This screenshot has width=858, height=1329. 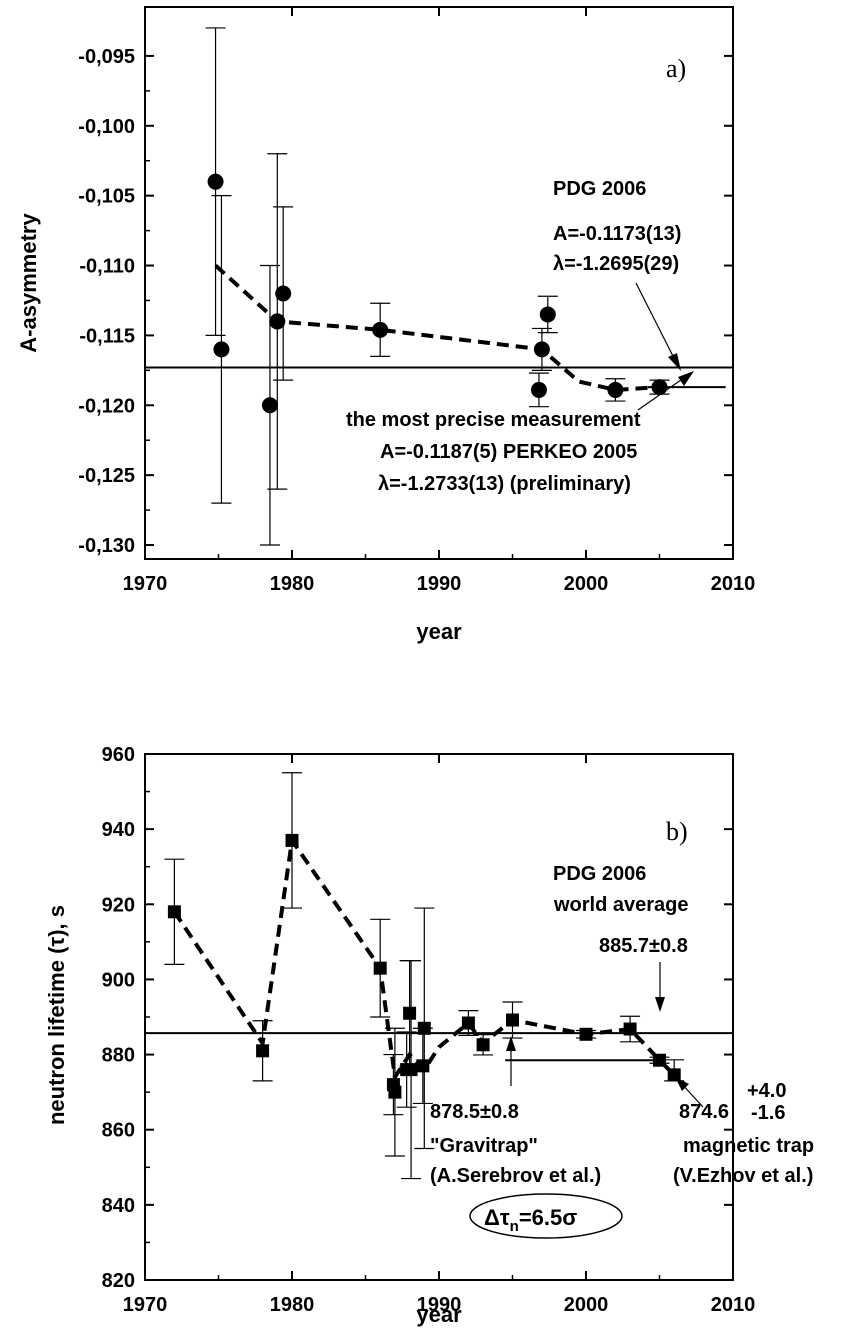 What do you see at coordinates (643, 946) in the screenshot?
I see `pdg-value-b: 885.7±0.8` at bounding box center [643, 946].